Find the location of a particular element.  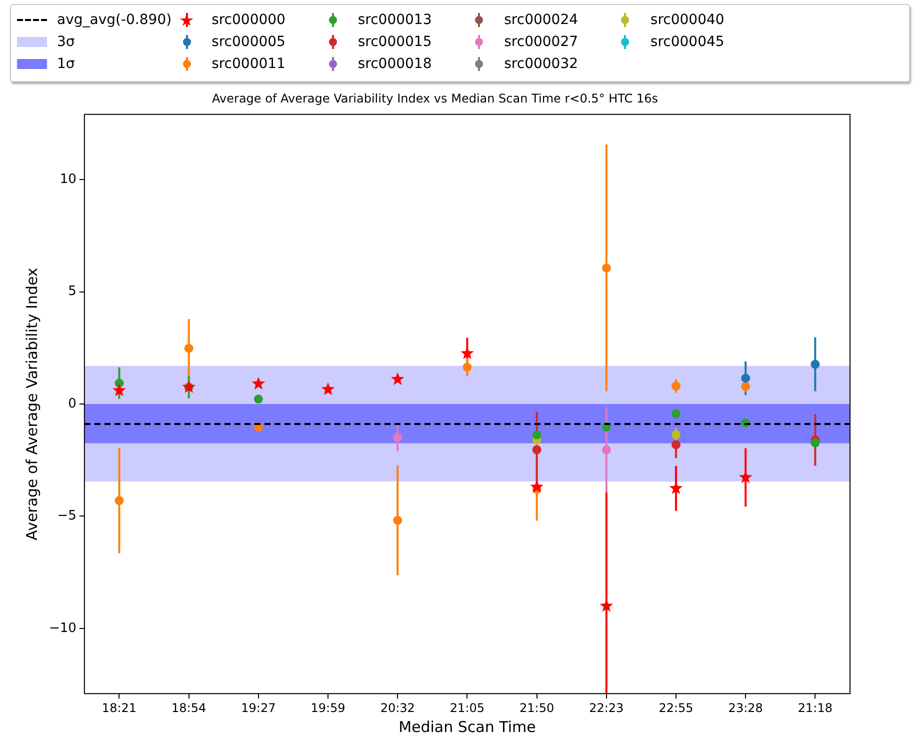

legend-label: src000040 is located at coordinates (687, 20).